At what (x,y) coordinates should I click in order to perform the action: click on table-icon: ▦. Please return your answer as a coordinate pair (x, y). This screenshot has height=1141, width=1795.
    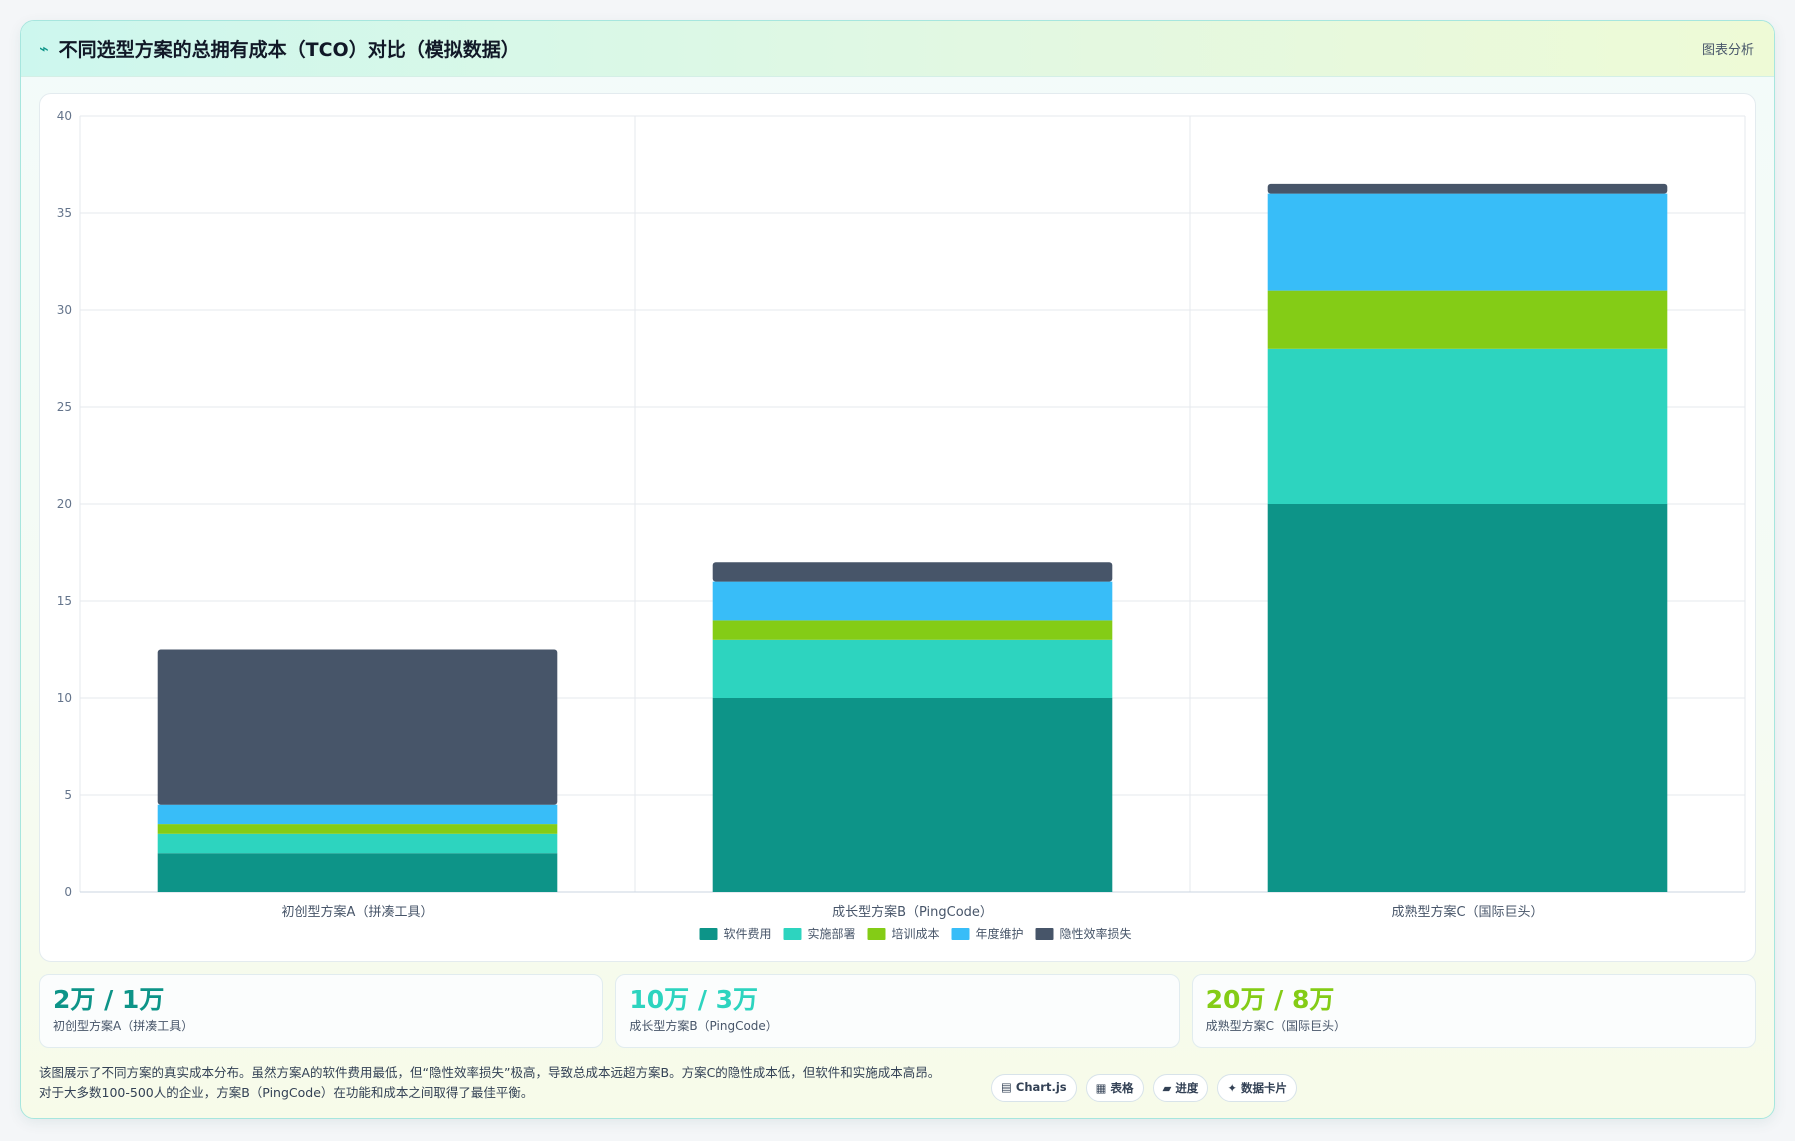
    Looking at the image, I should click on (1101, 1088).